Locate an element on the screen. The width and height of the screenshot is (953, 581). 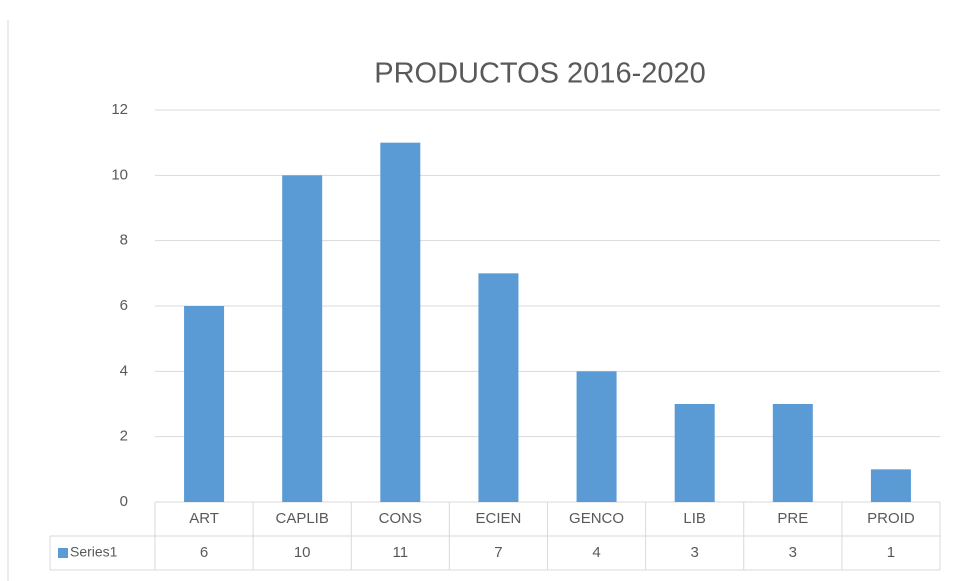
legend-label: Series1 is located at coordinates (94, 552).